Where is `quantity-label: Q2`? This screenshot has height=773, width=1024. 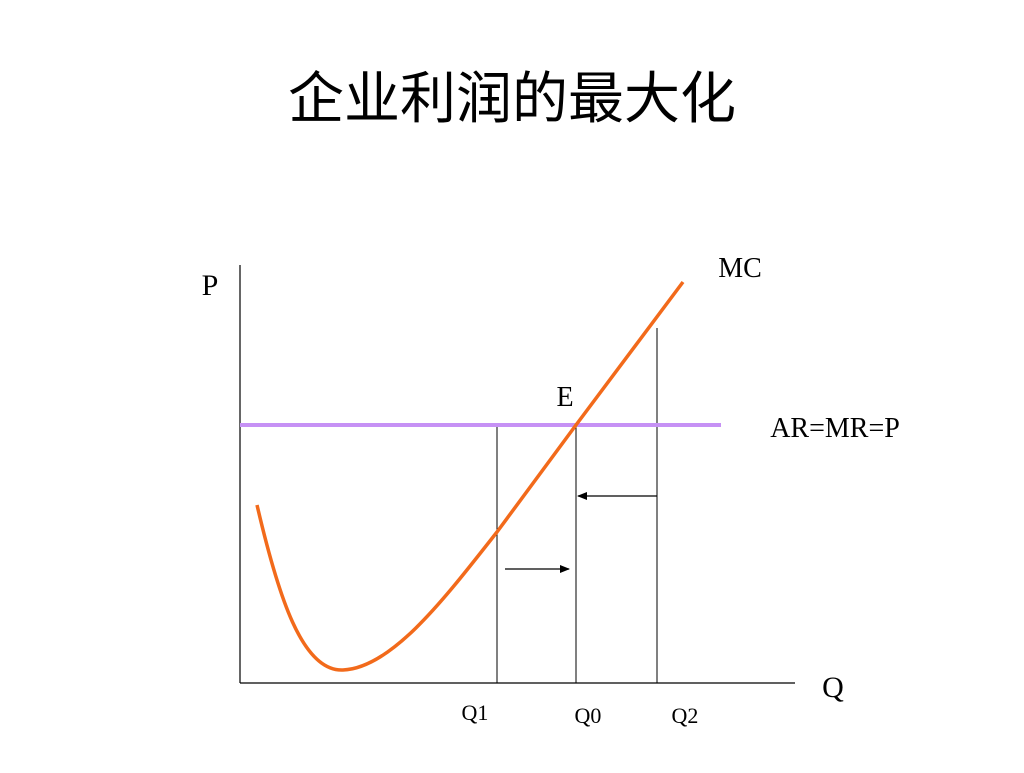
quantity-label: Q2 is located at coordinates (685, 715).